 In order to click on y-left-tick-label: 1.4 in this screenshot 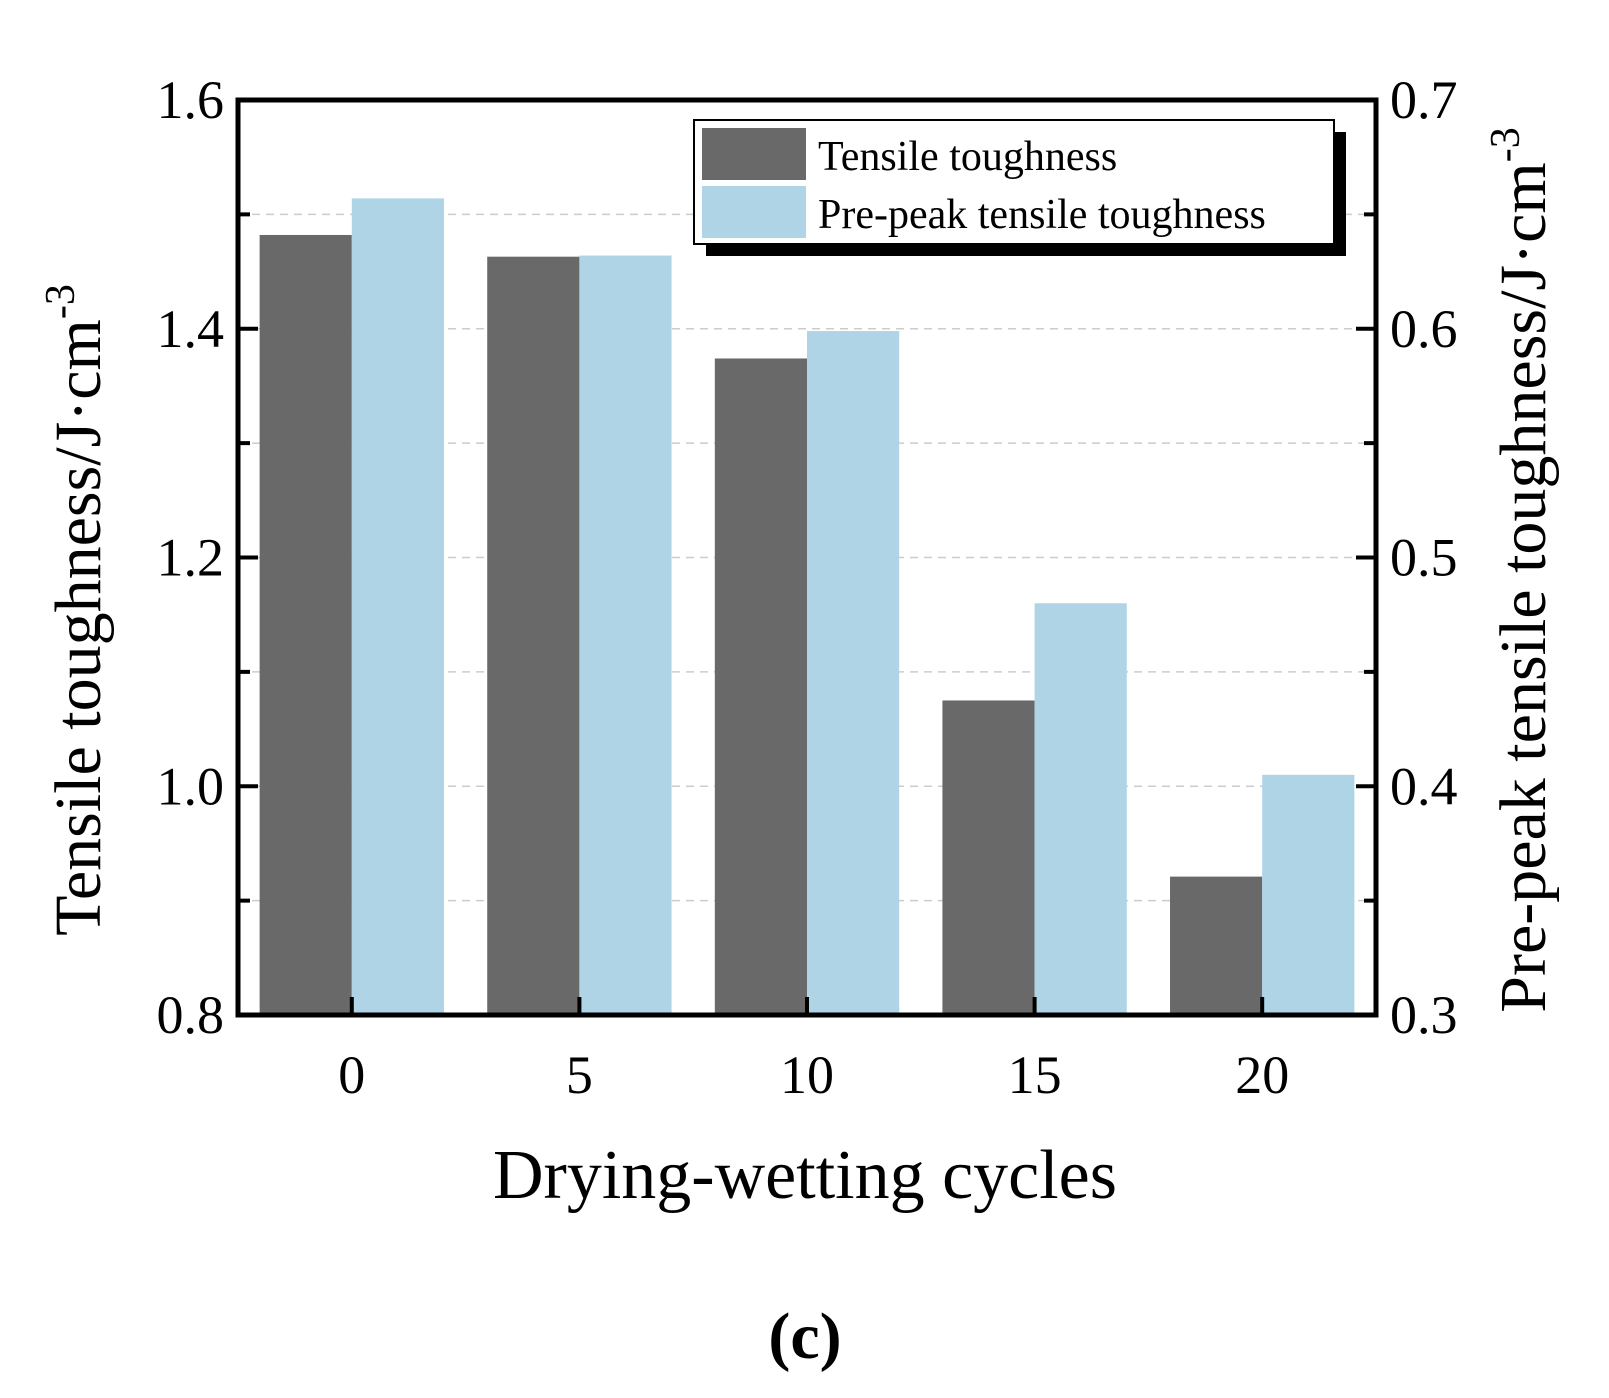, I will do `click(191, 329)`.